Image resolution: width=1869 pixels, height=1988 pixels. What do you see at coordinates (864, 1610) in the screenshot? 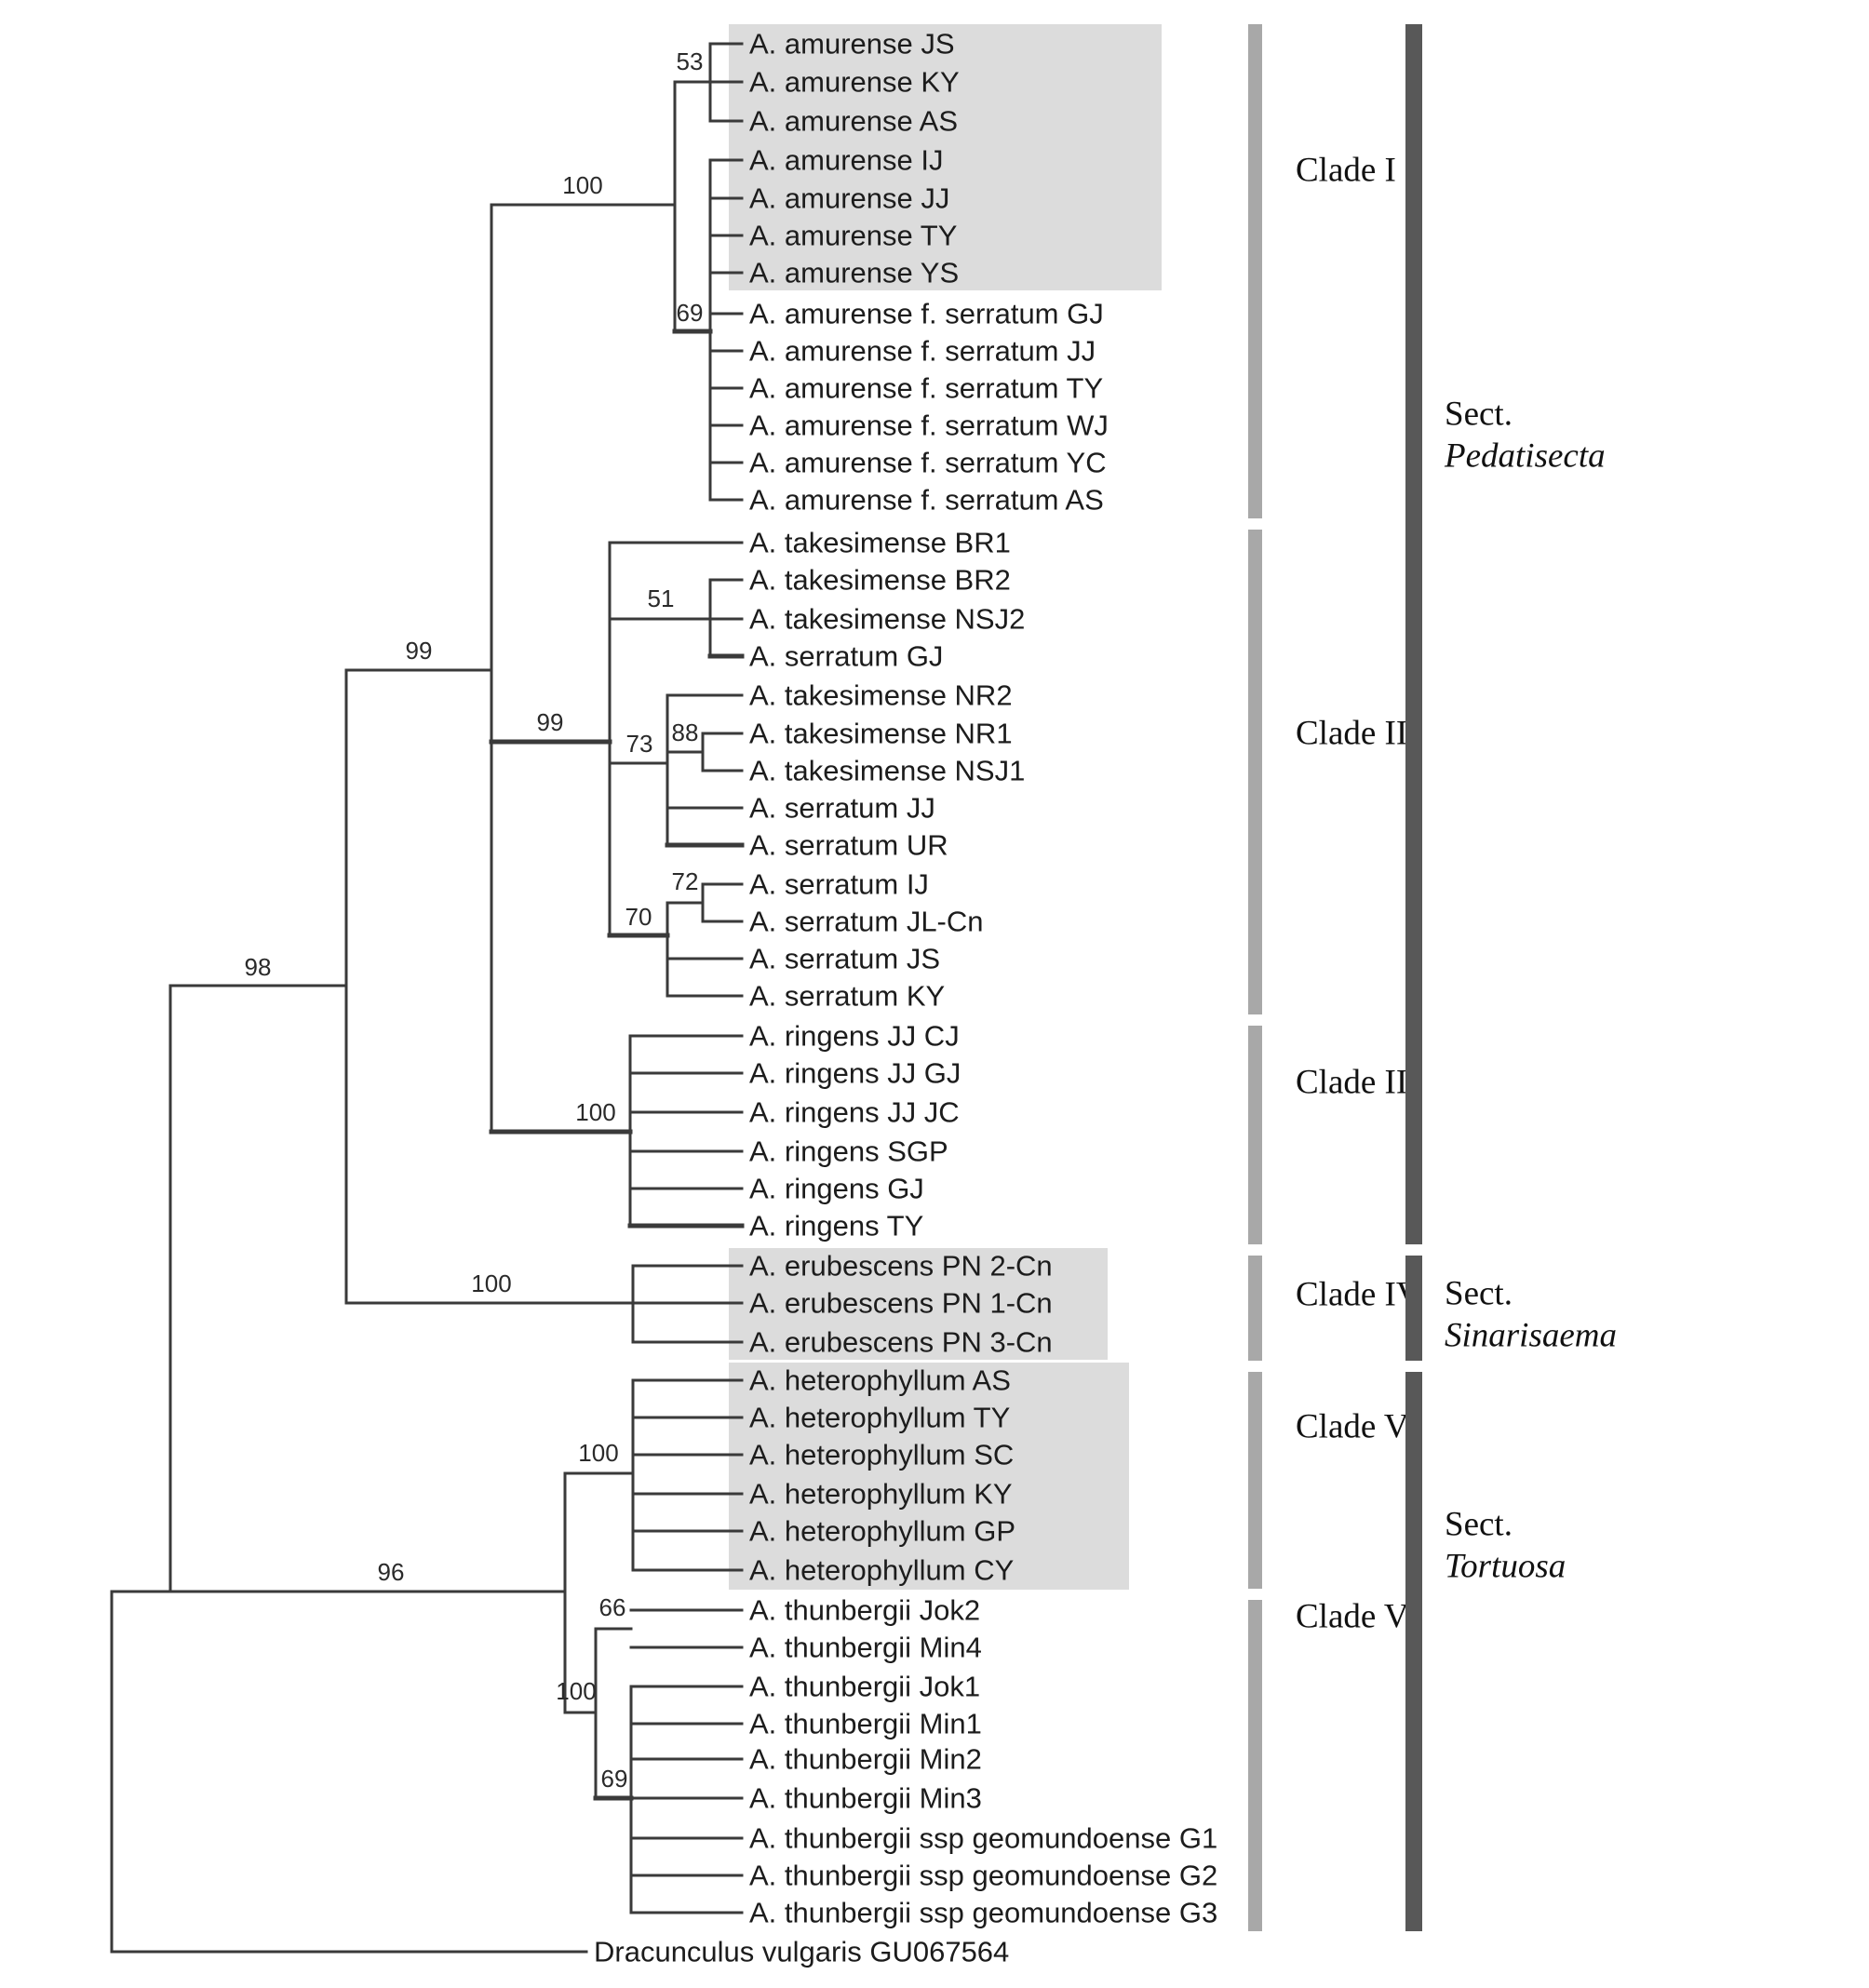
I see `taxon-label: A. thunbergii Jok2` at bounding box center [864, 1610].